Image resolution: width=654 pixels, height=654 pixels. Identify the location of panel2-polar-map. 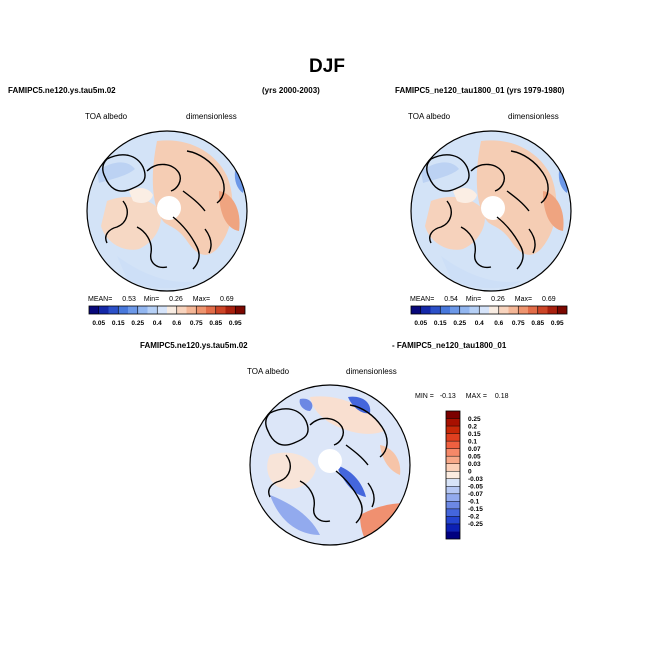
(491, 211).